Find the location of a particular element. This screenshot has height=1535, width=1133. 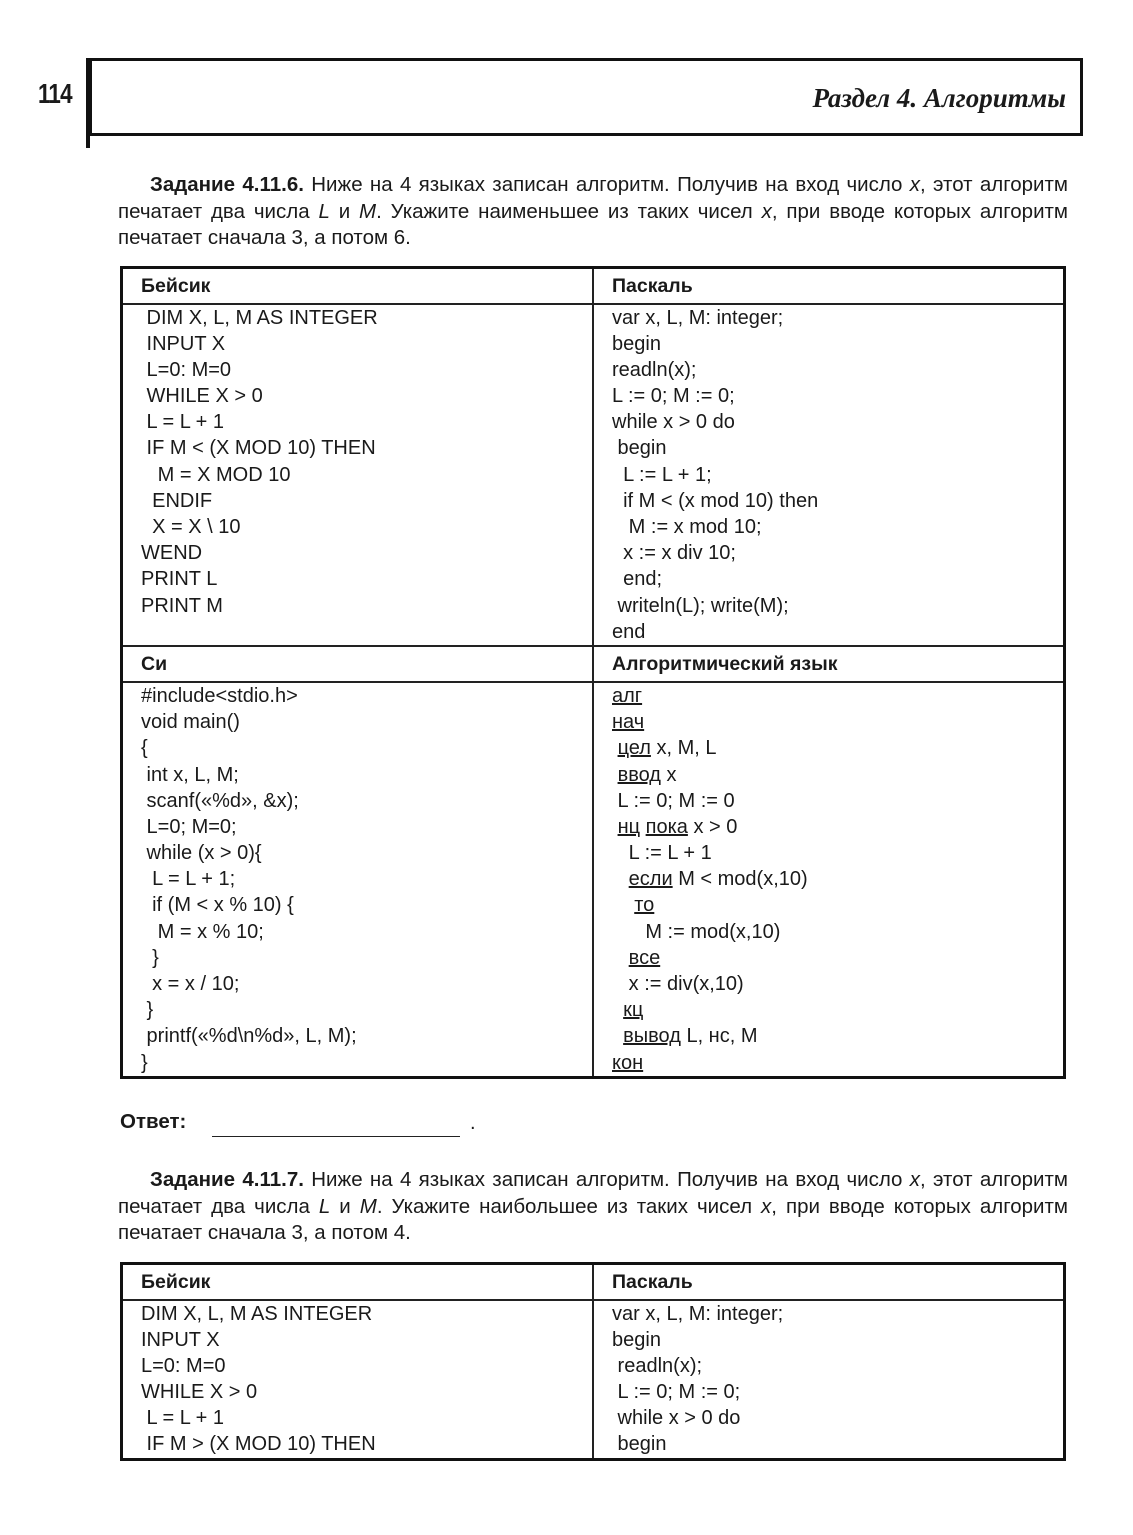

code-line: L=0; M=0; is located at coordinates (366, 827).